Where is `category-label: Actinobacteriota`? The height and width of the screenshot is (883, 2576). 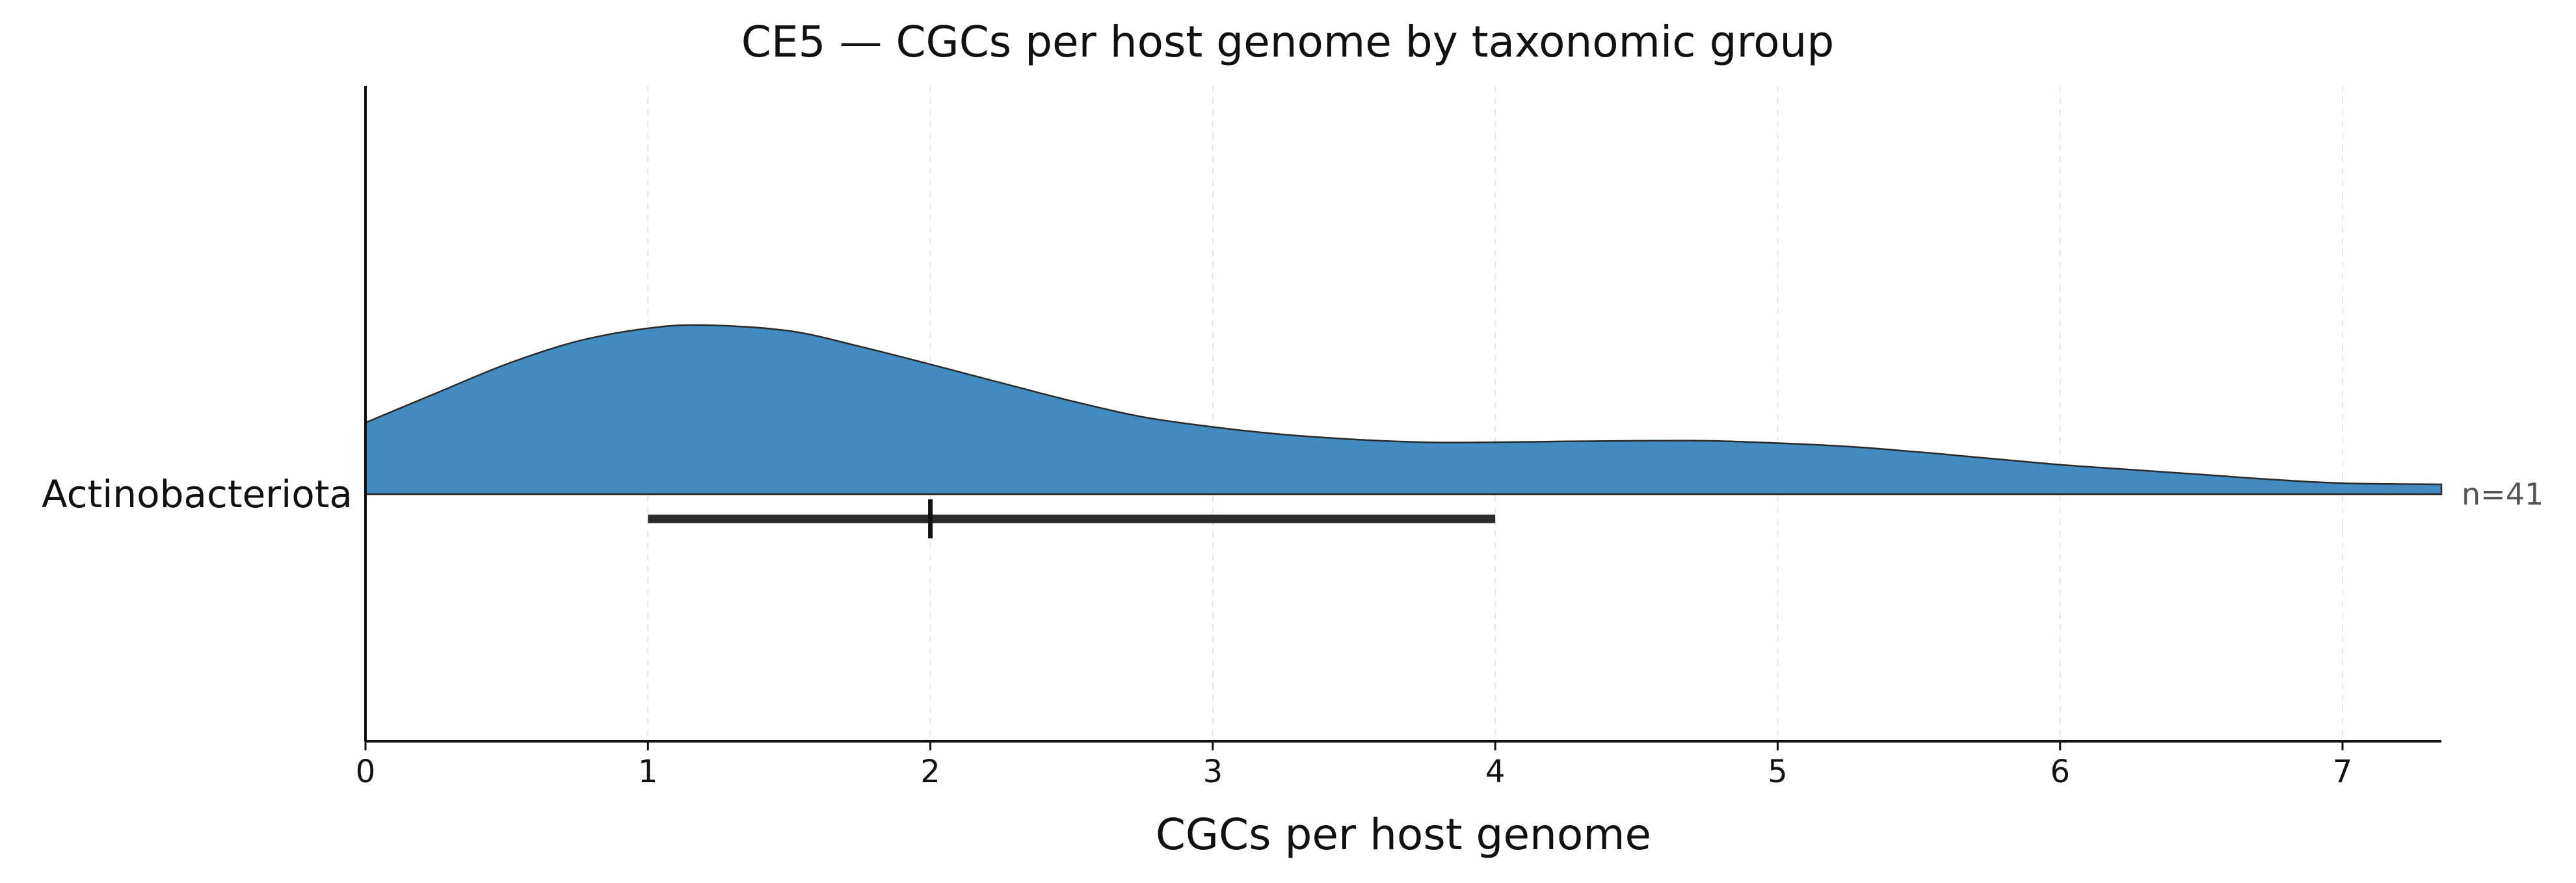
category-label: Actinobacteriota is located at coordinates (197, 494).